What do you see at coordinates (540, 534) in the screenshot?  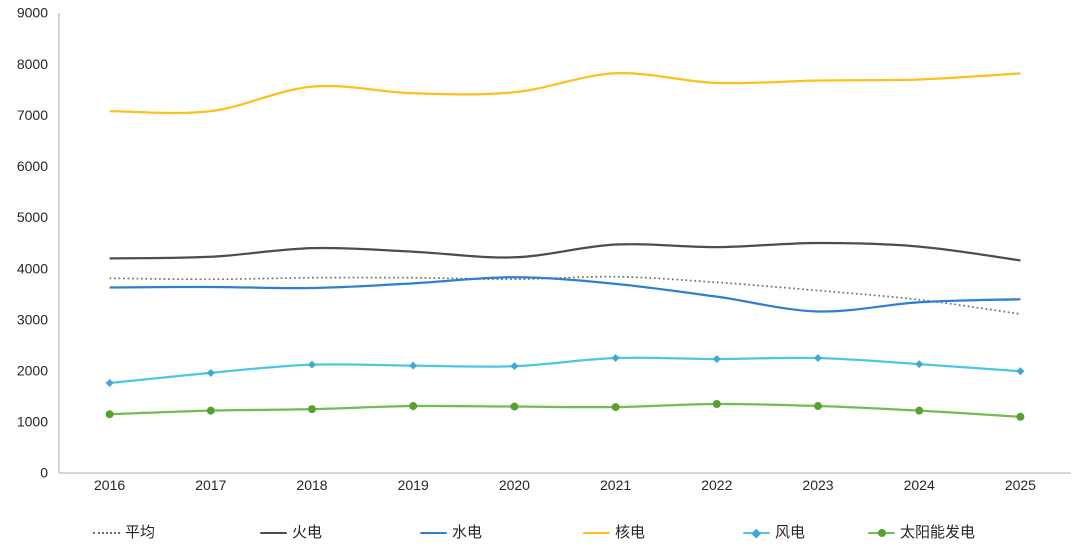 I see `chart-legend: 平均 火电 水电 核电 风电 太阳能发电` at bounding box center [540, 534].